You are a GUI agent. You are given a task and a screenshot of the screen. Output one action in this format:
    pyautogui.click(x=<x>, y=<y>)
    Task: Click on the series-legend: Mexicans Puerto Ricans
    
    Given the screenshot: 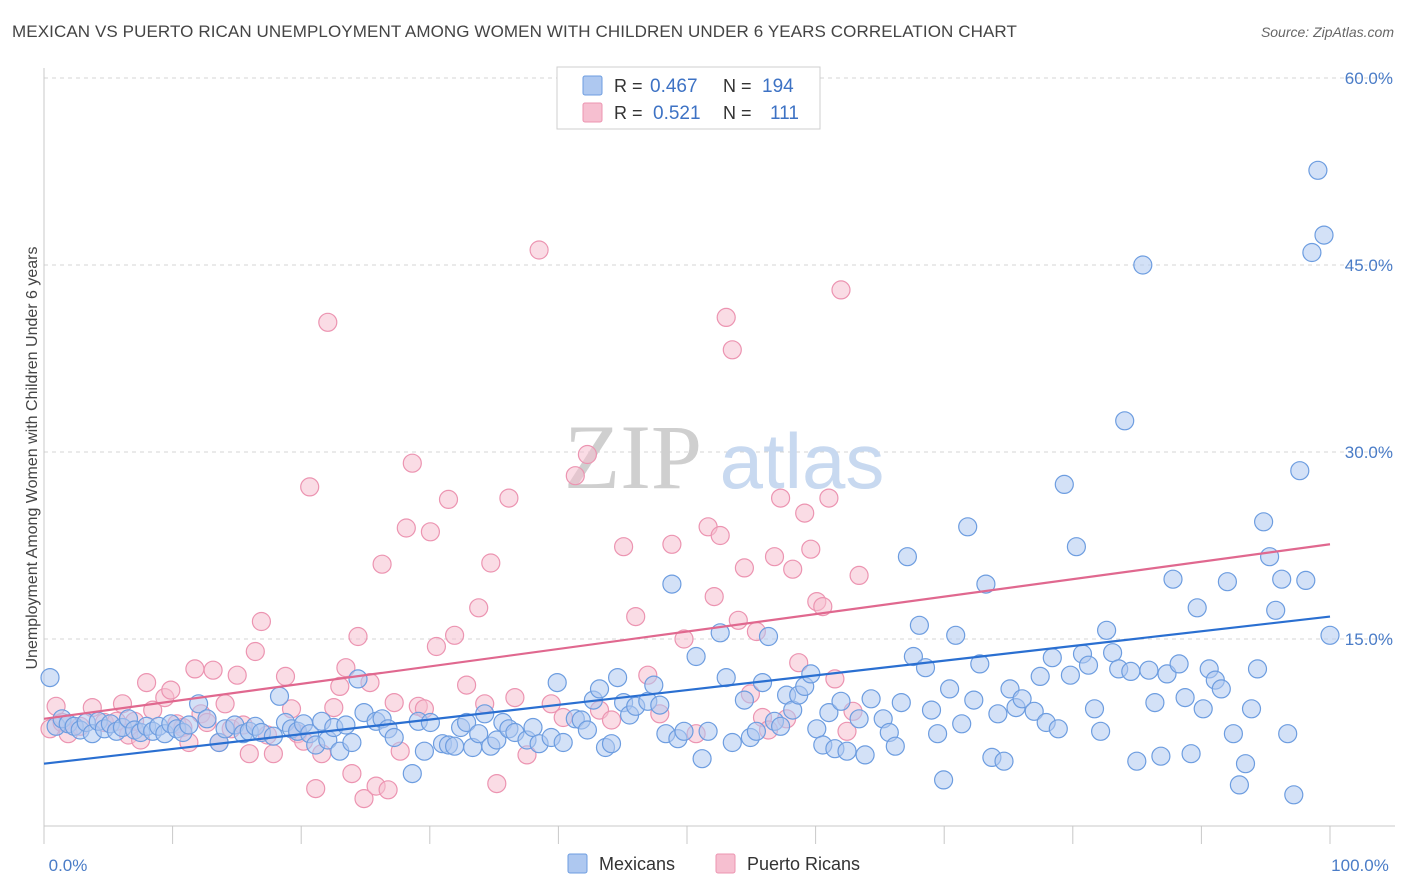 What is the action you would take?
    pyautogui.click(x=713, y=863)
    